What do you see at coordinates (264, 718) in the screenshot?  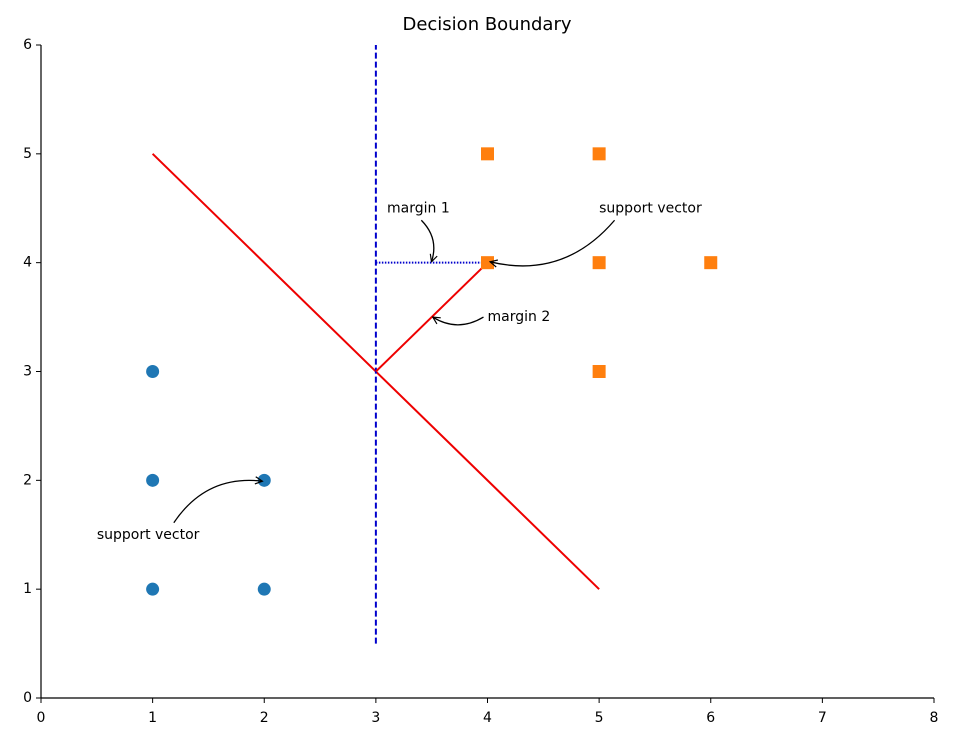 I see `x-tick-label: 2` at bounding box center [264, 718].